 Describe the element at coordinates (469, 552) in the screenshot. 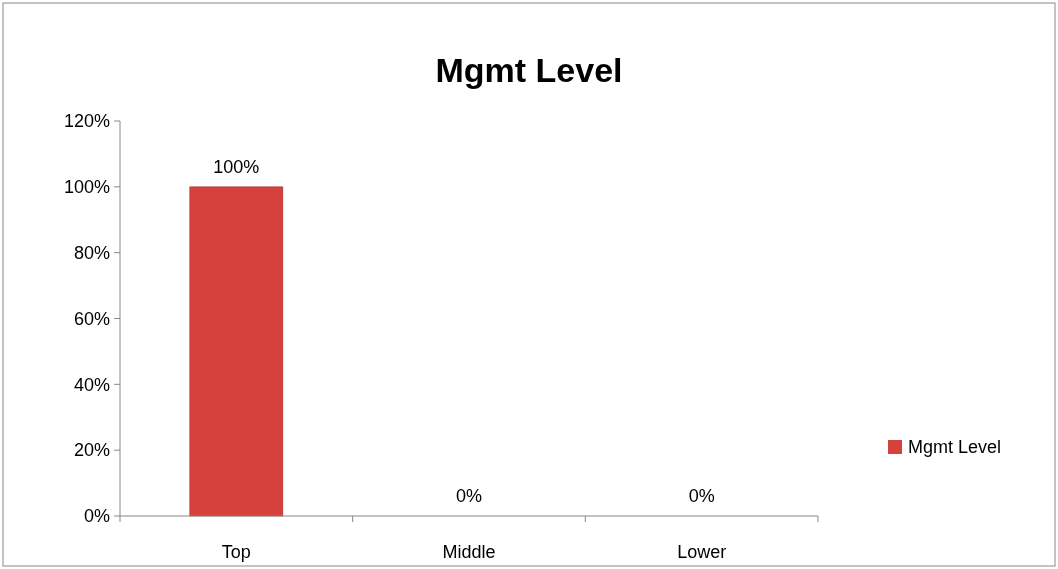

I see `x-tick-label: Middle` at that location.